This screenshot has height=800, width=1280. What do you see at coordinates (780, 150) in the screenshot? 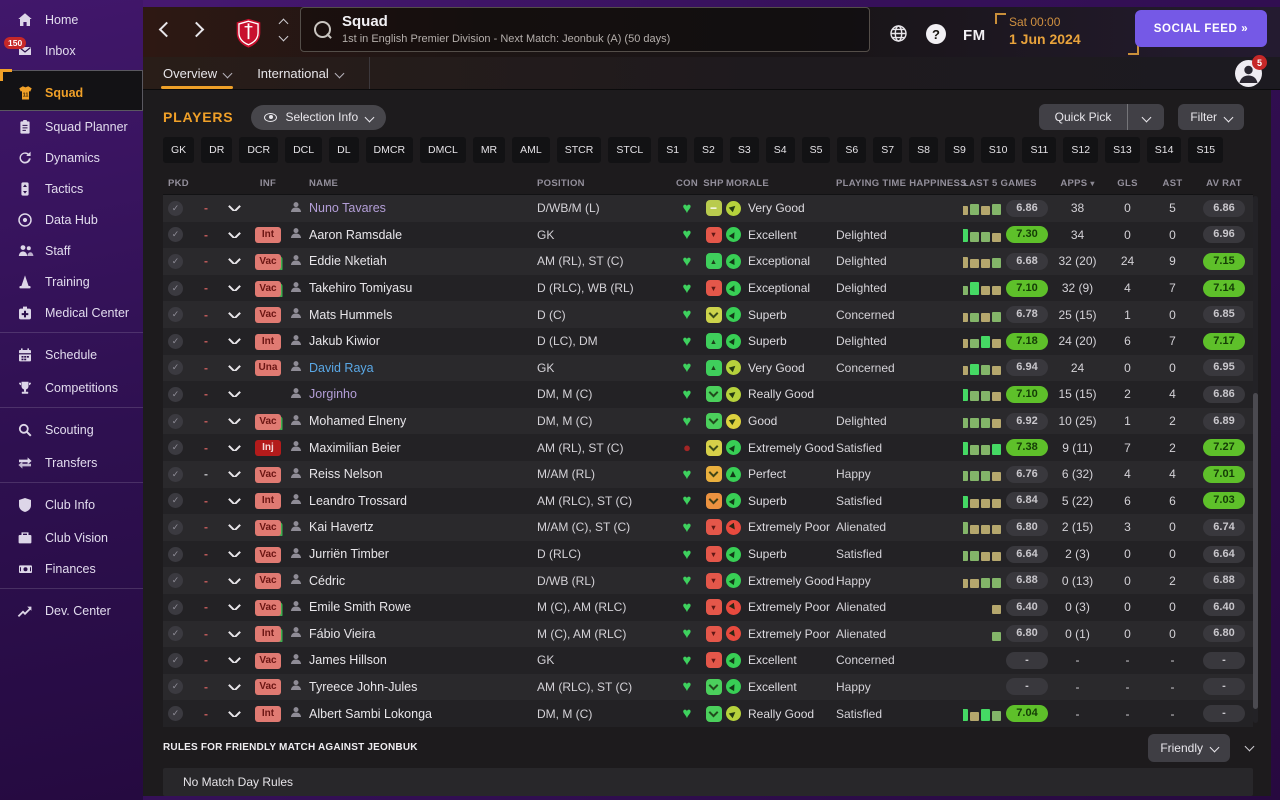
I see `position-filter-s4: S4` at bounding box center [780, 150].